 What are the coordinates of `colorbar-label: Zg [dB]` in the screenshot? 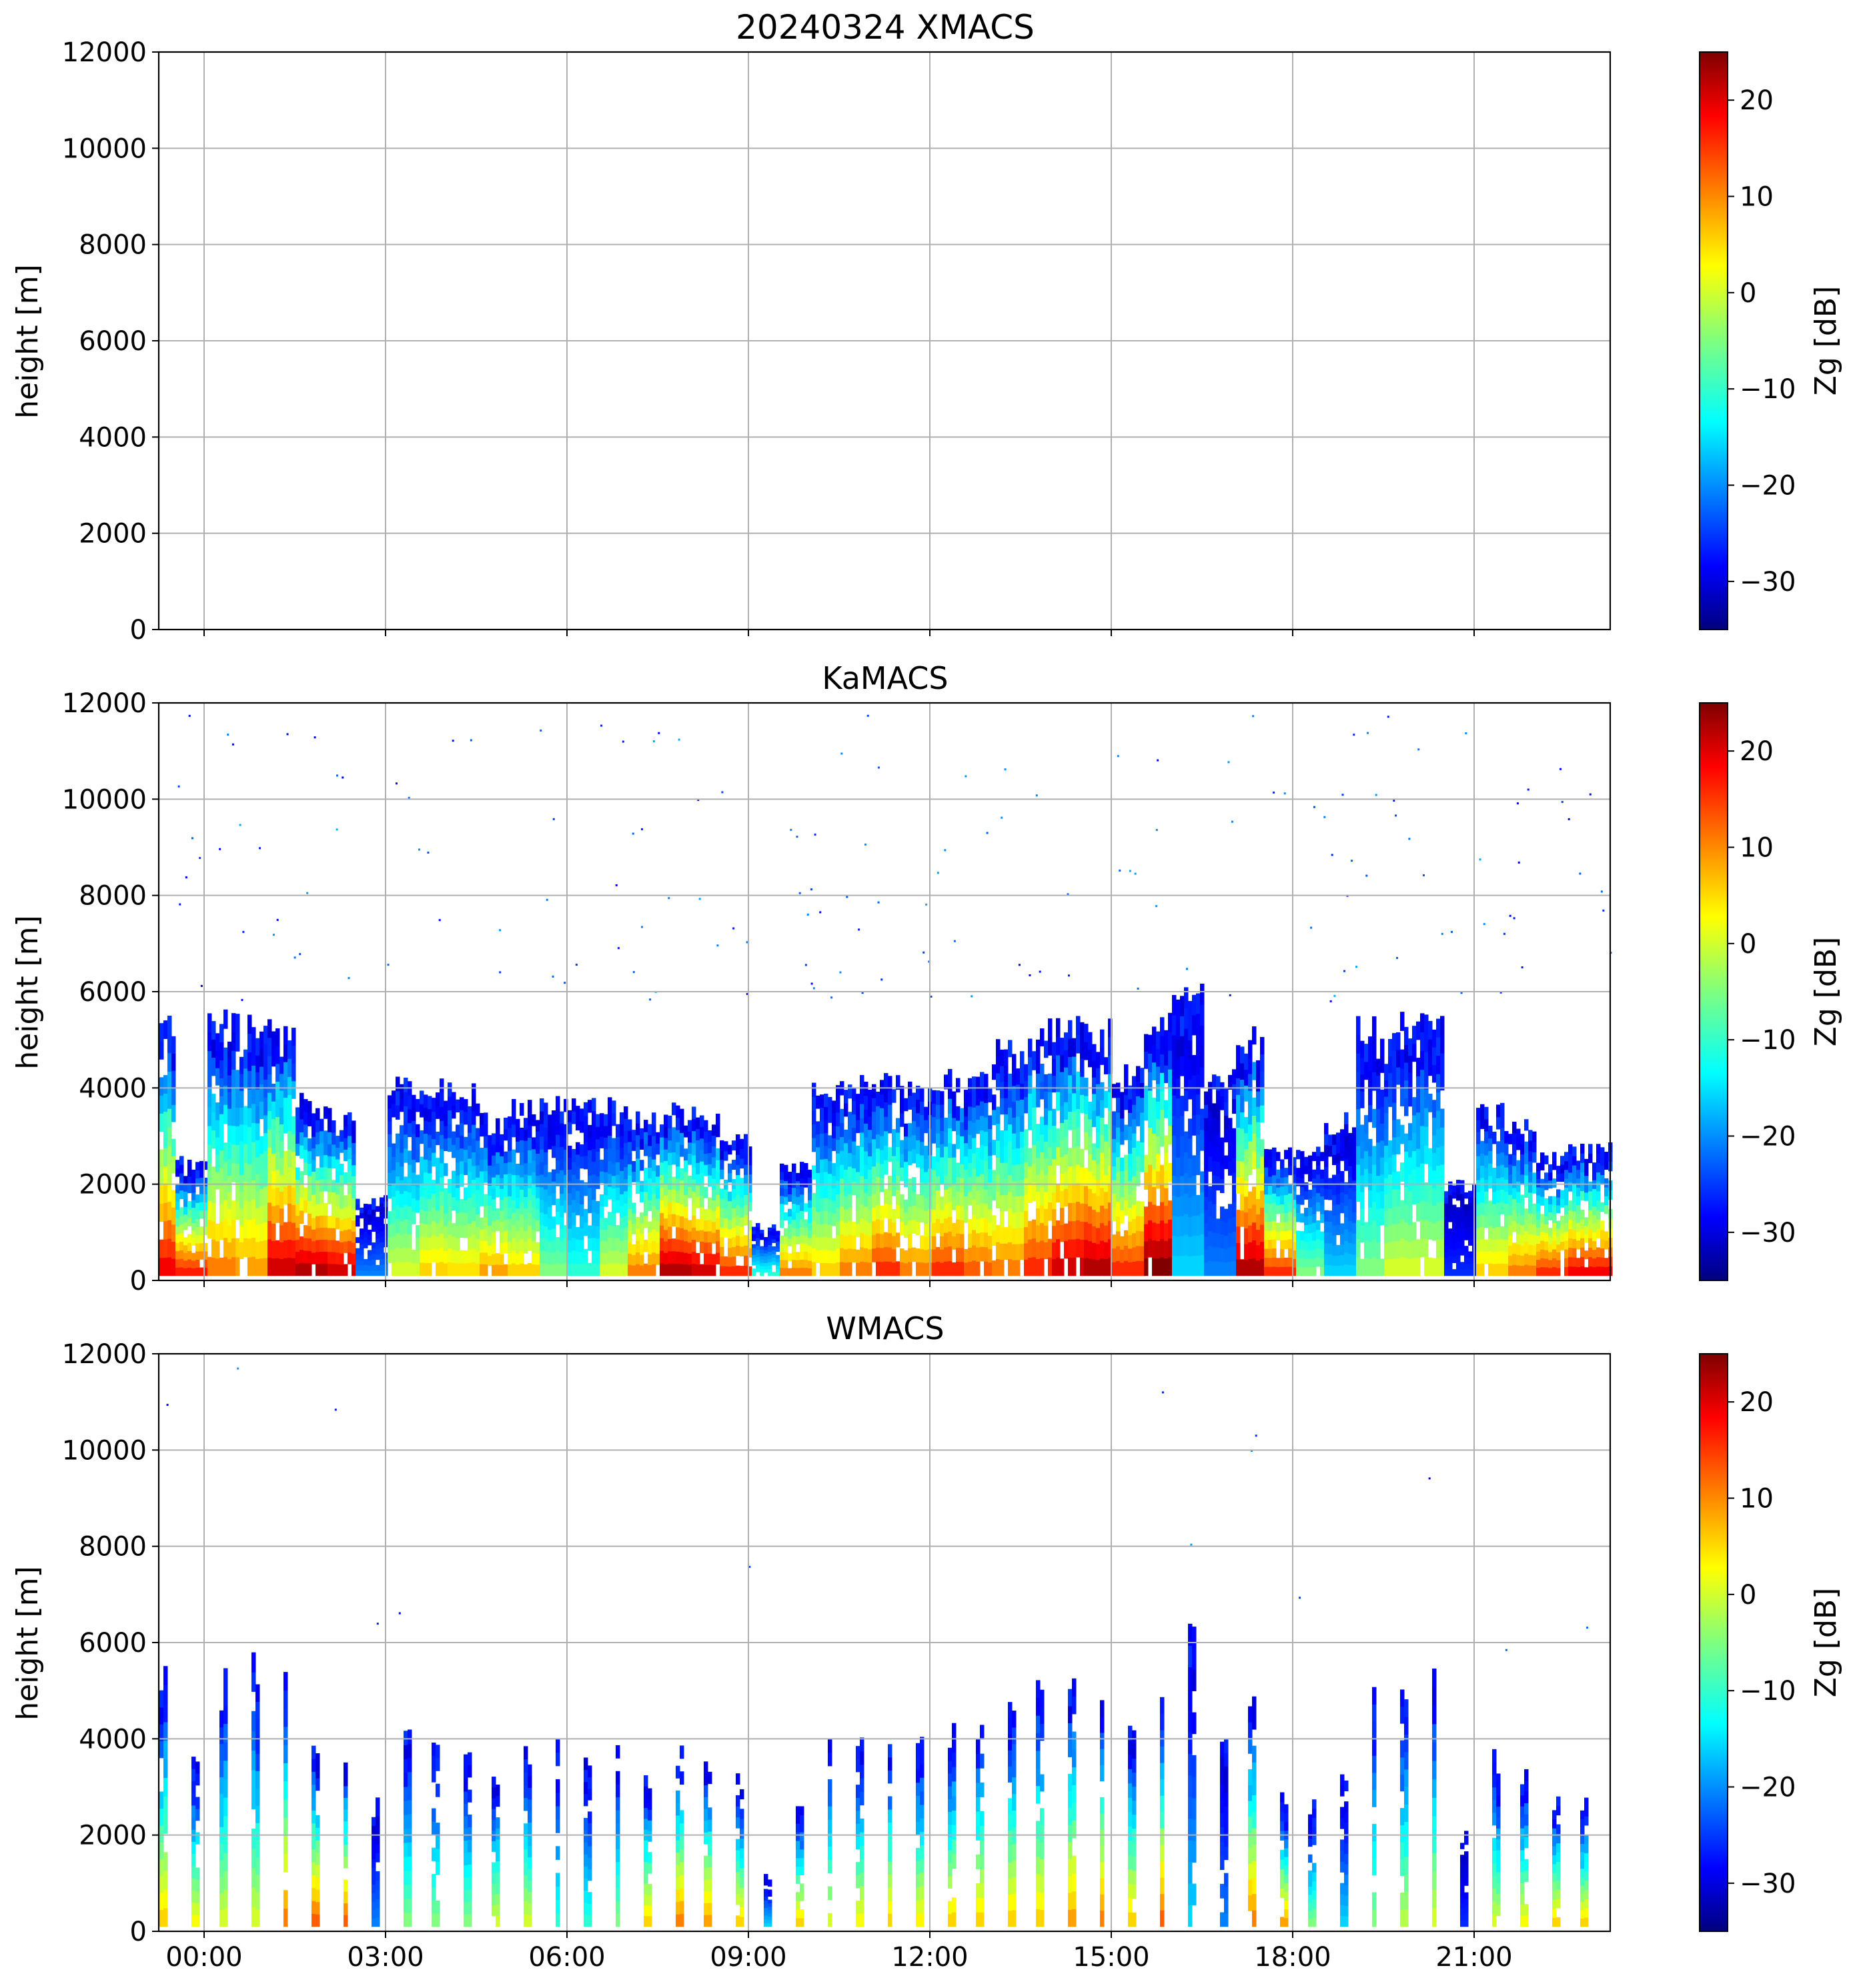 It's located at (1826, 992).